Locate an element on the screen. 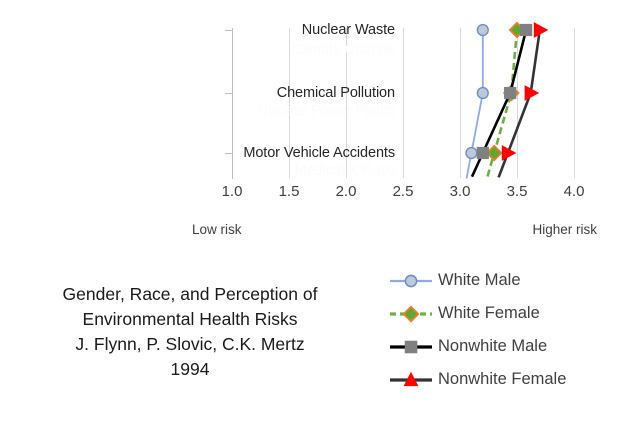  title-authors: J. Flynn, P. Slovic, C.K. Mertz is located at coordinates (190, 344).